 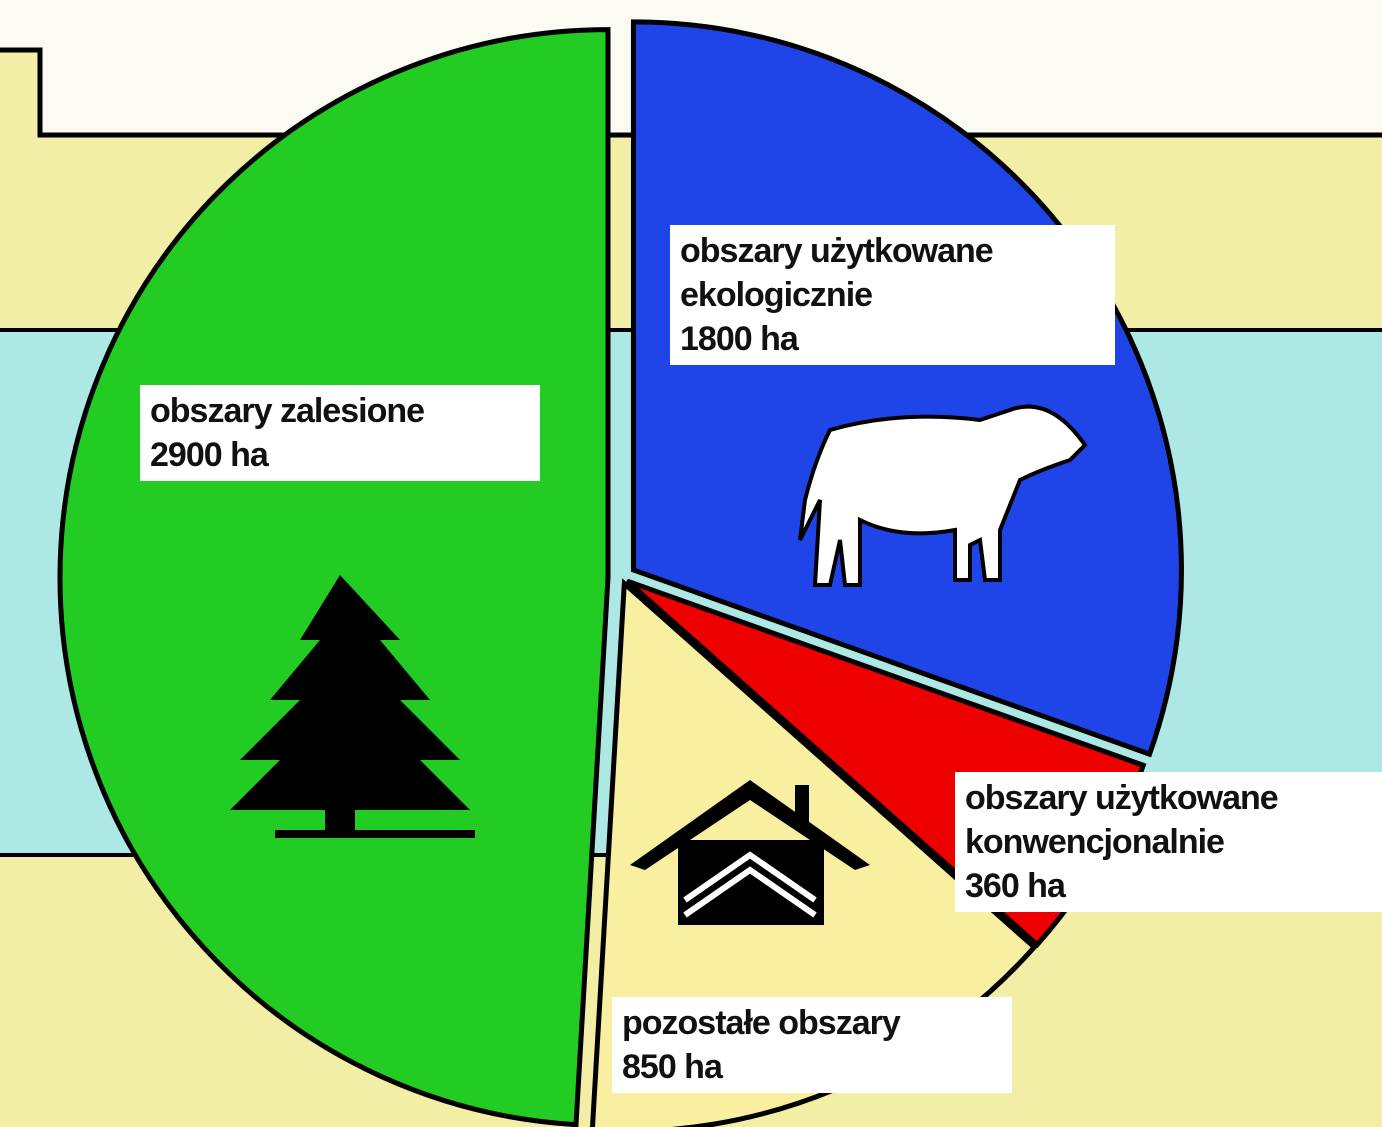 I want to click on slice-label: obszary użytkowane ekologicznie 1800 ha, so click(x=892, y=295).